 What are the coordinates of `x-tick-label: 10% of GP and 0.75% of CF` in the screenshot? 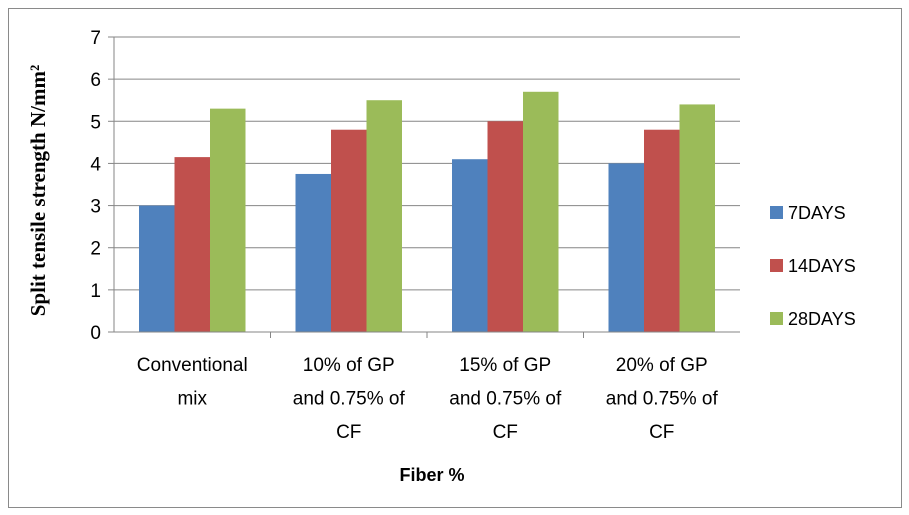 It's located at (349, 399).